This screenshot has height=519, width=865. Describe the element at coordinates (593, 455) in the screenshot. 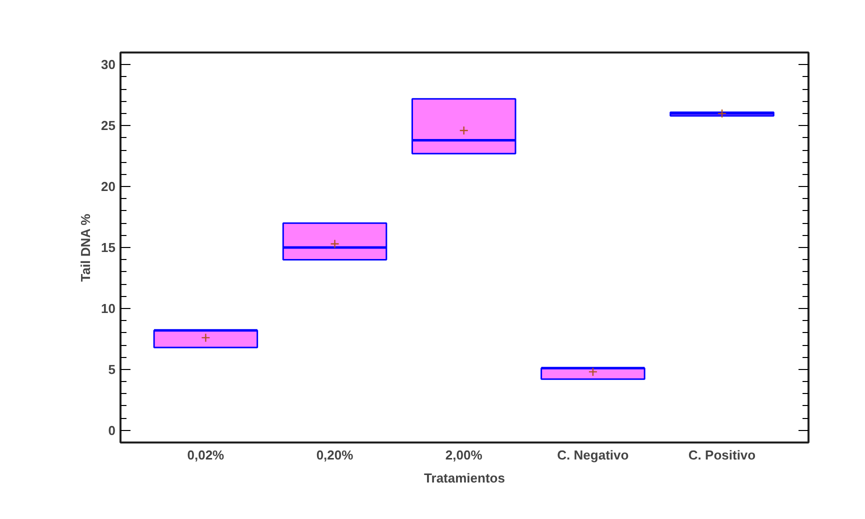

I see `x-tick-label: C. Negativo` at that location.